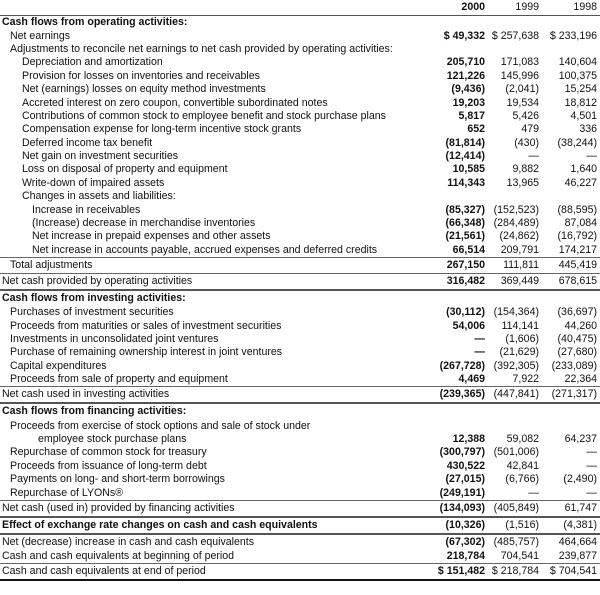 This screenshot has width=600, height=595. Describe the element at coordinates (465, 312) in the screenshot. I see `value-2000: (30,112)` at that location.